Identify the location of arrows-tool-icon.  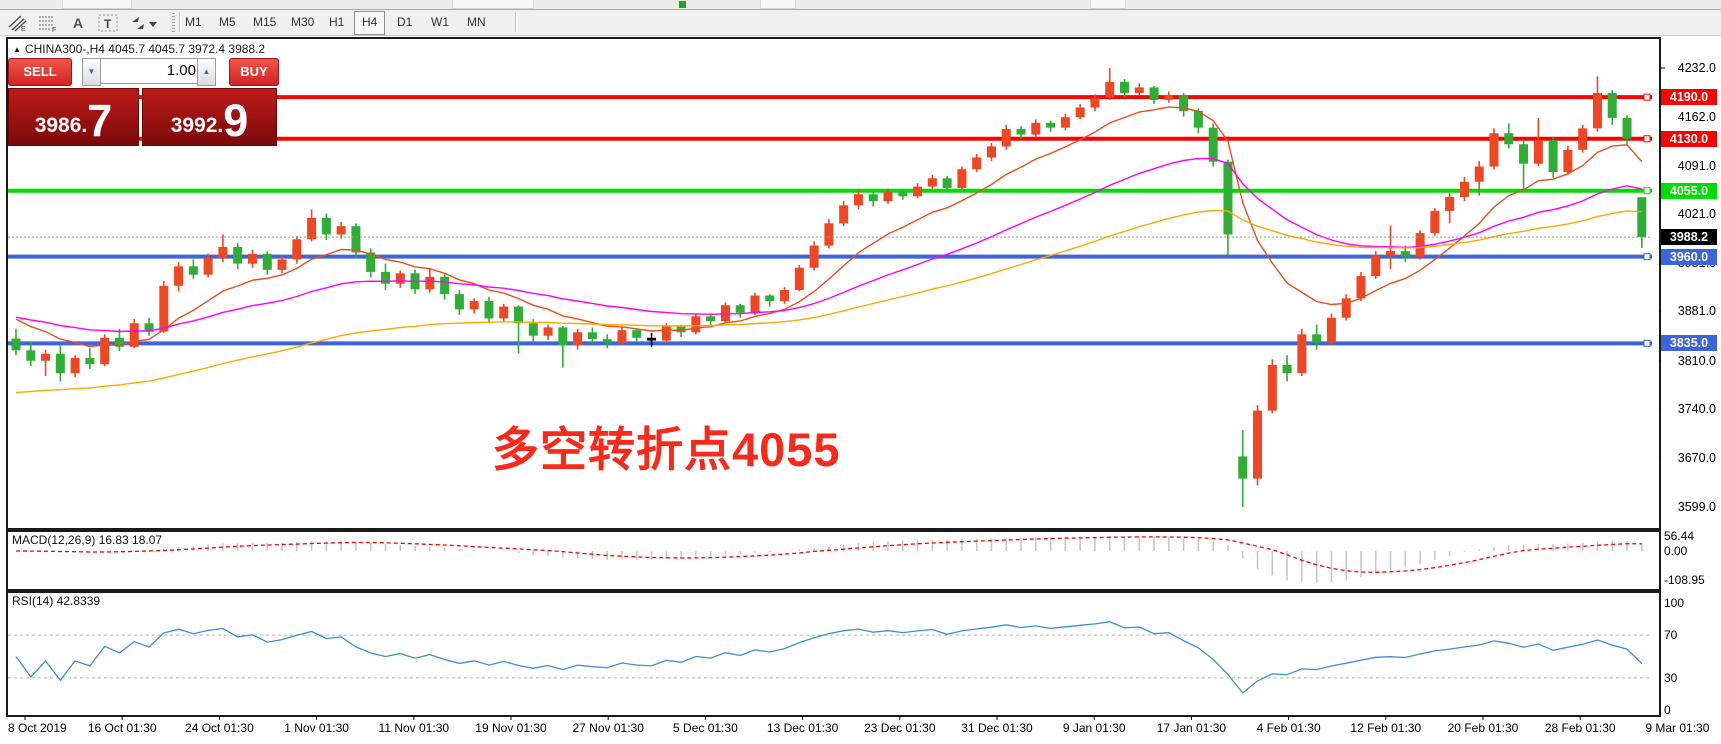
(143, 22).